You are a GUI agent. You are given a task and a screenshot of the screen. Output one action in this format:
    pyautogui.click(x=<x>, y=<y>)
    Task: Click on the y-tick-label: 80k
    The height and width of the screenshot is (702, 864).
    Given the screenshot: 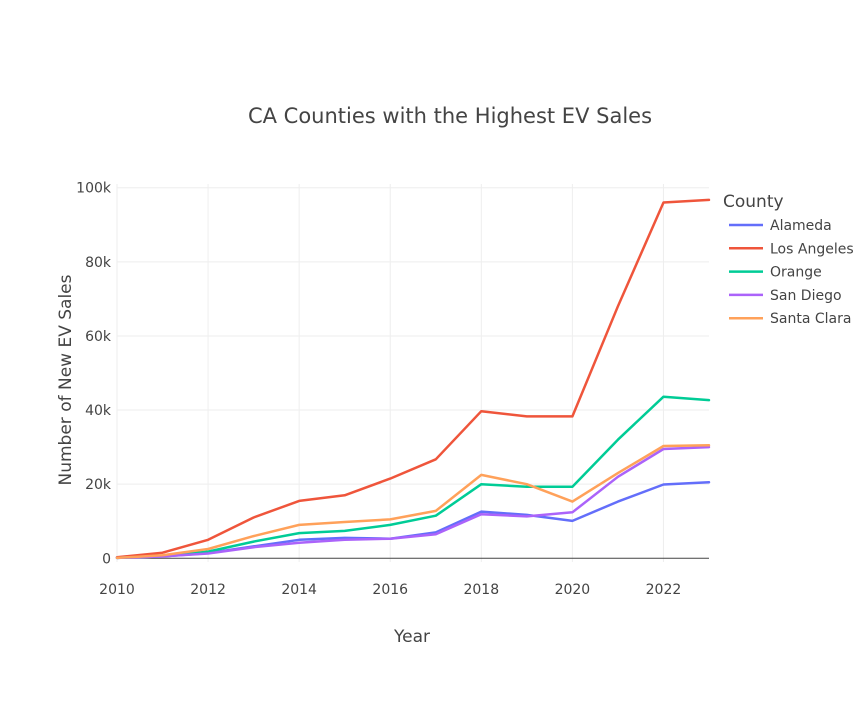 What is the action you would take?
    pyautogui.click(x=98, y=263)
    